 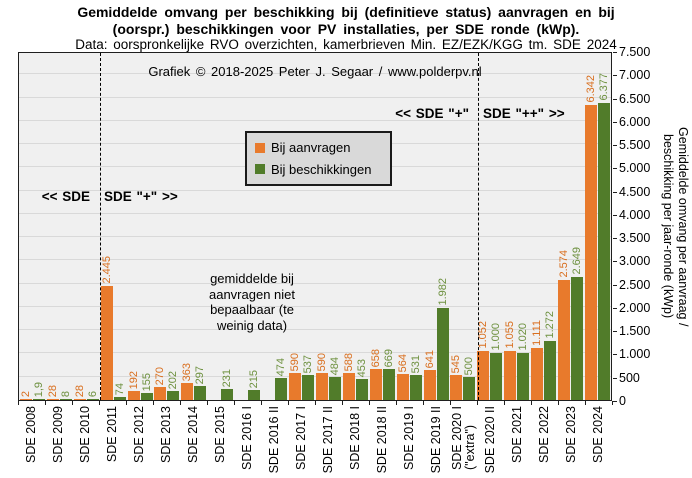 I want to click on x-axis-label-line: SDE 2020 I, so click(x=456, y=438).